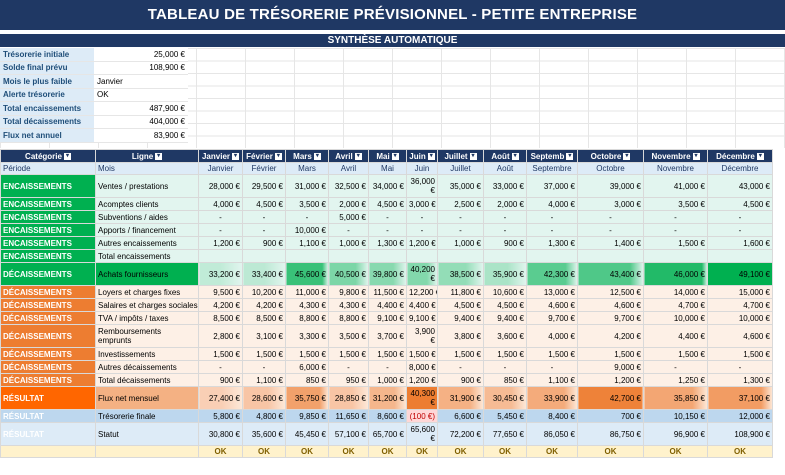 The width and height of the screenshot is (785, 475). What do you see at coordinates (307, 204) in the screenshot?
I see `value-cell: 3,500 €` at bounding box center [307, 204].